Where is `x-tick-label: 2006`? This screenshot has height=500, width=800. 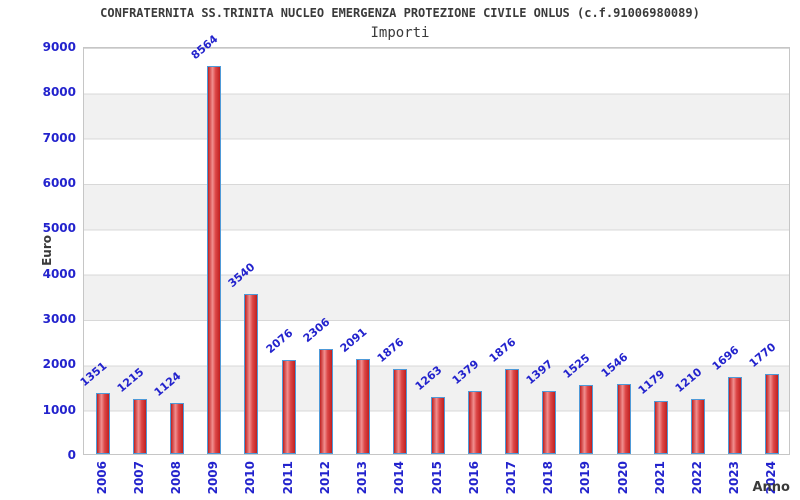
x-tick-label: 2006 is located at coordinates (101, 478).